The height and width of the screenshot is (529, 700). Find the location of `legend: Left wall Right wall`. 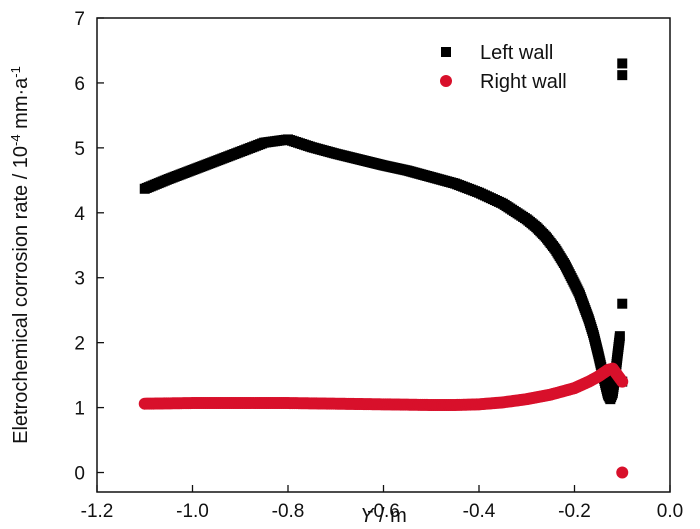

legend: Left wall Right wall is located at coordinates (503, 67).